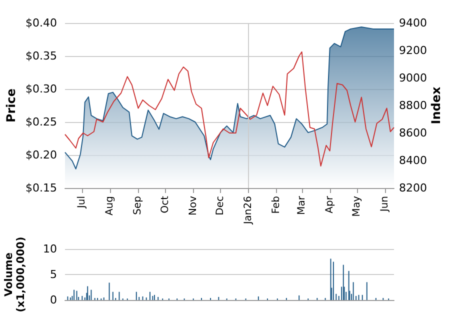 The width and height of the screenshot is (450, 315). What do you see at coordinates (165, 205) in the screenshot?
I see `x-tick-label: Oct` at bounding box center [165, 205].